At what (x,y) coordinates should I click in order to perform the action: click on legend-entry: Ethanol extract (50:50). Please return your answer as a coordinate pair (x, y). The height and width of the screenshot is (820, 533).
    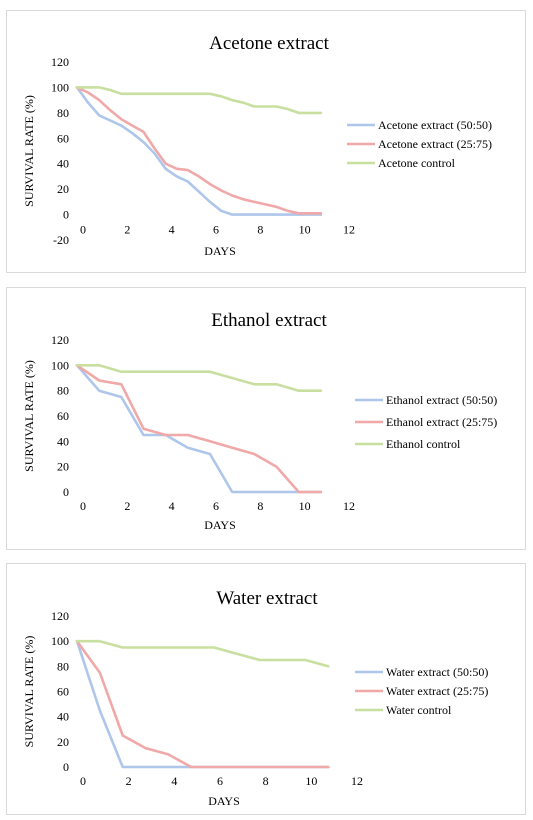
    Looking at the image, I should click on (441, 400).